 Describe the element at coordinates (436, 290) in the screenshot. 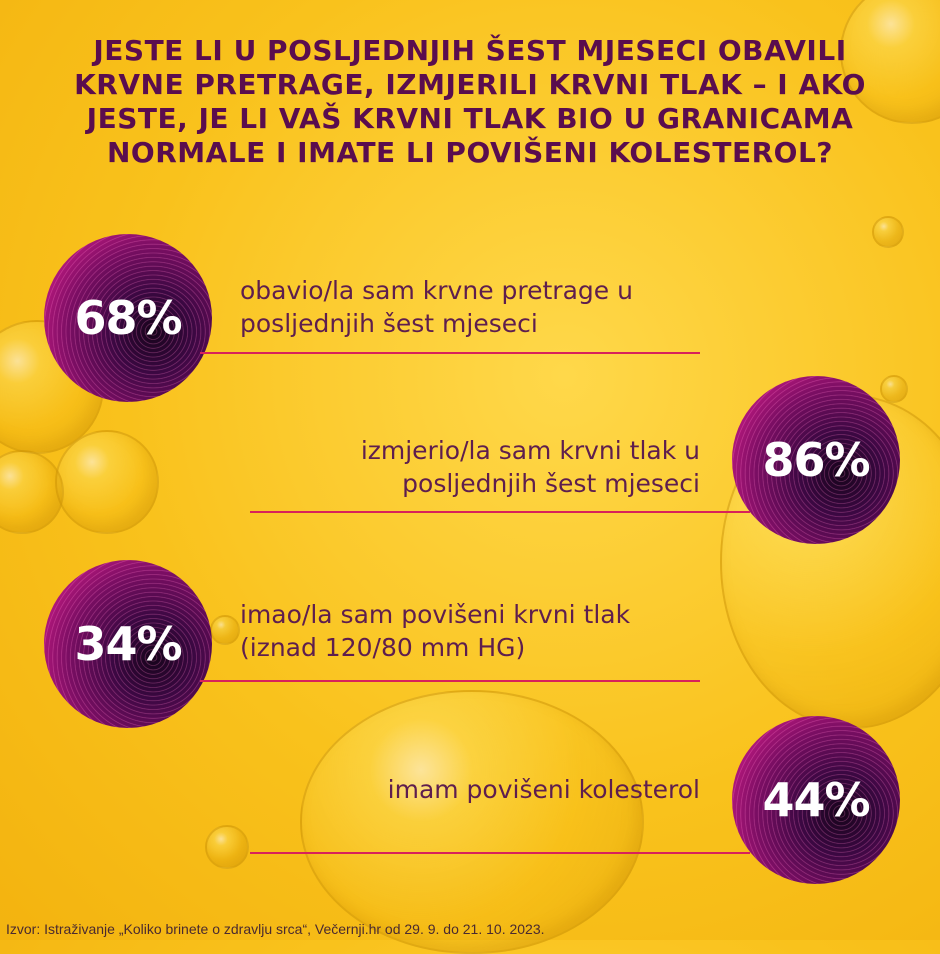

I see `stat-label-1-line1: obavio/la sam krvne pretrage u` at that location.